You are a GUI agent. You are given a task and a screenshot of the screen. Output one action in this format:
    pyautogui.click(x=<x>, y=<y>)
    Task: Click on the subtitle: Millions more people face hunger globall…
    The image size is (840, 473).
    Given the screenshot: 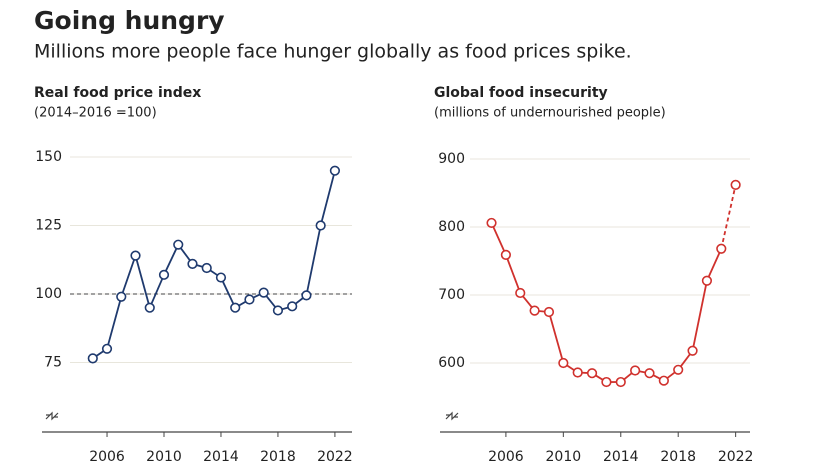 What is the action you would take?
    pyautogui.click(x=333, y=52)
    